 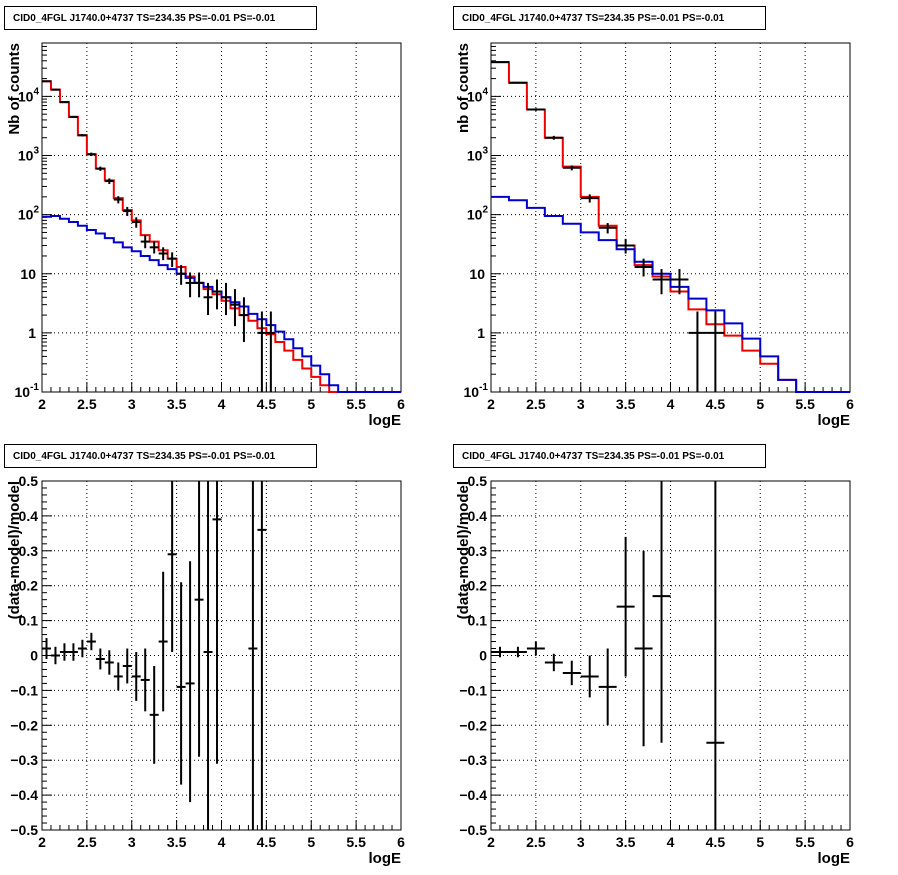 What do you see at coordinates (24, 690) in the screenshot?
I see `y-tick-label: −0.1` at bounding box center [24, 690].